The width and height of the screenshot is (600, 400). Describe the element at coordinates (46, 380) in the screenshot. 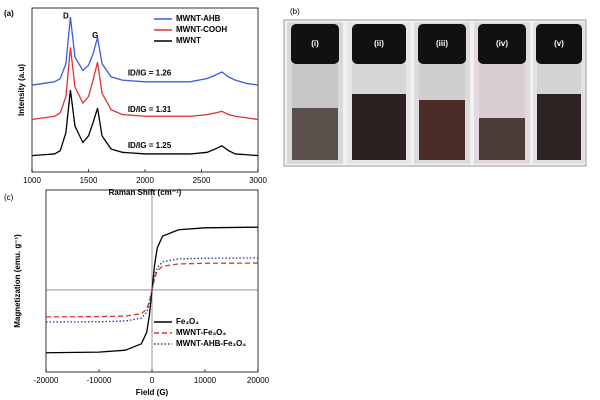

I see `x-tick-label: -20000` at that location.